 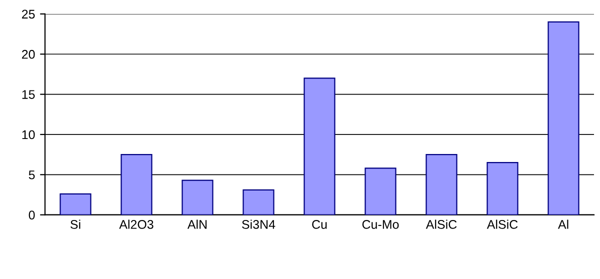 What do you see at coordinates (31, 215) in the screenshot?
I see `y-tick-label: 0` at bounding box center [31, 215].